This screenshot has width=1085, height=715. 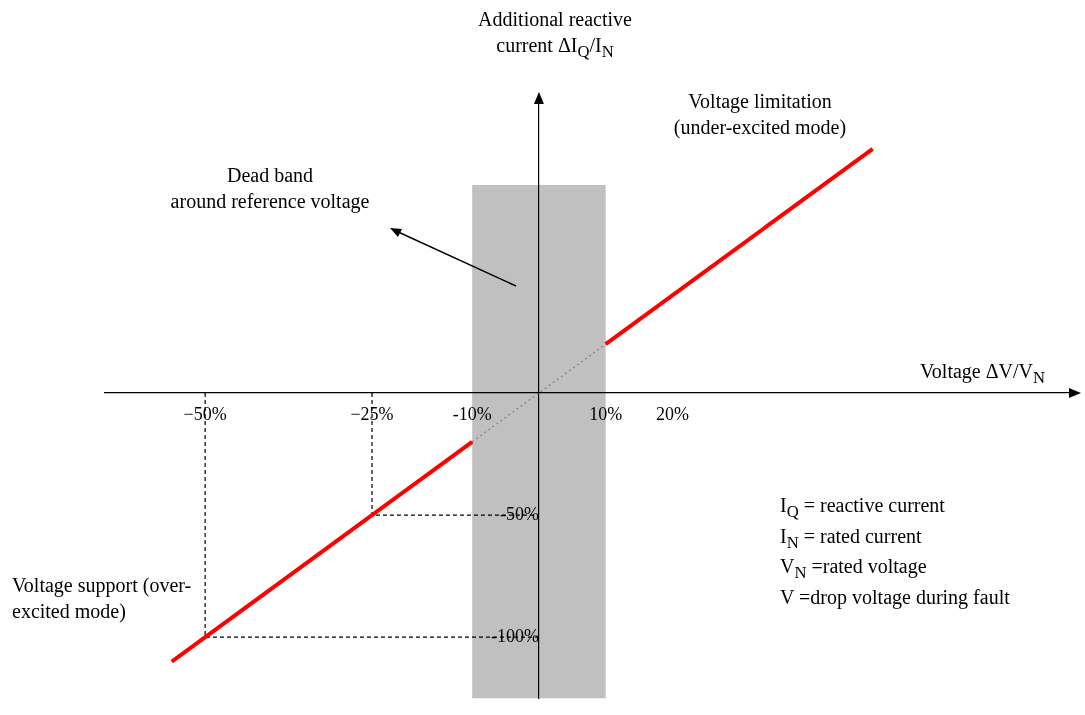 I want to click on annotation: Voltage limitation (under-excited mode), so click(x=760, y=114).